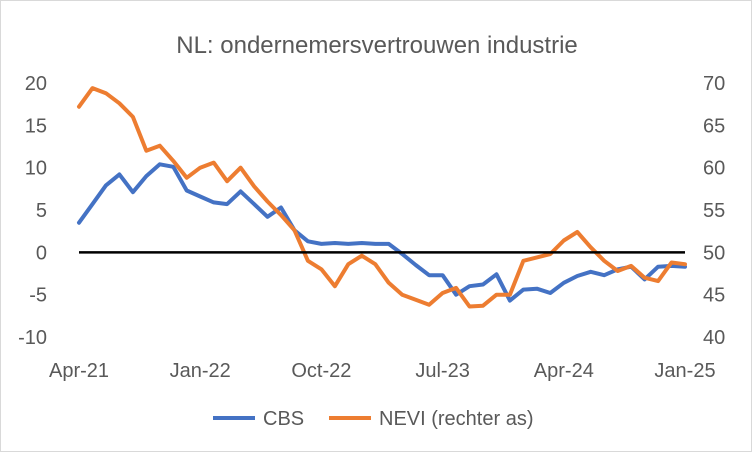  I want to click on left-axis-tick-label: 5, so click(41, 211).